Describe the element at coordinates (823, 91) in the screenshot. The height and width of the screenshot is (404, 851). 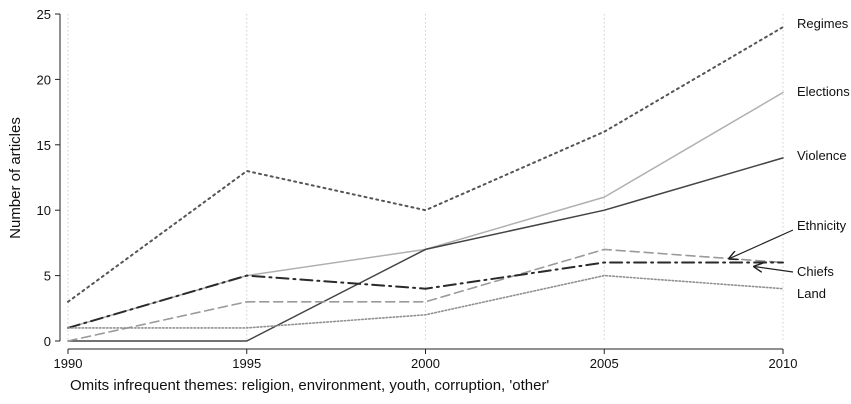
I see `series-label-elections: Elections` at that location.